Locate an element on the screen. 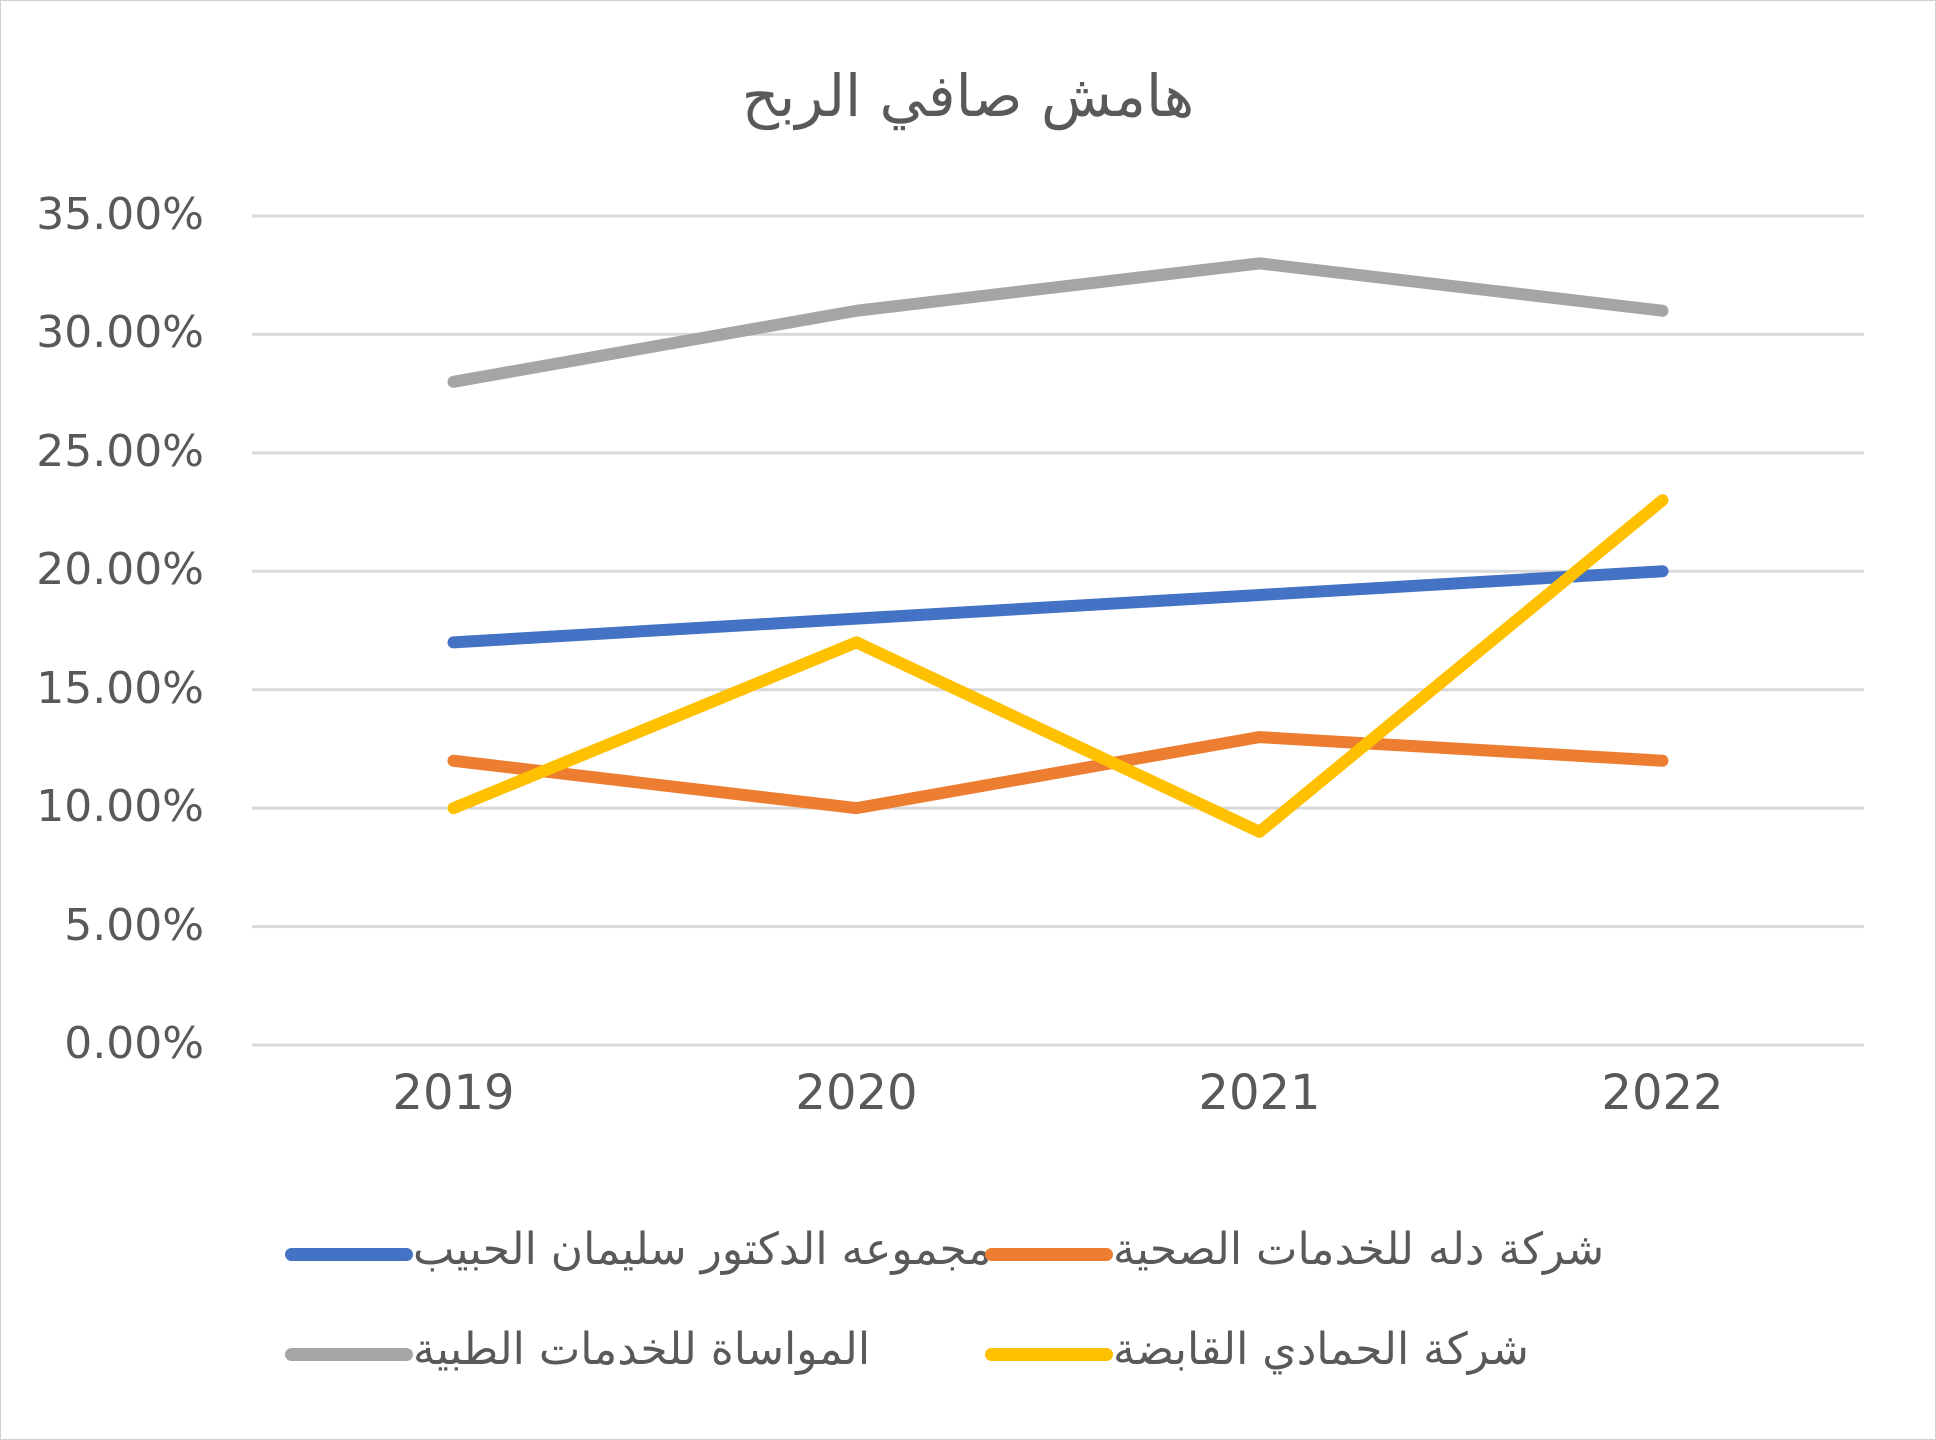 This screenshot has height=1440, width=1936. y-tick-label: 0.00% is located at coordinates (134, 1043).